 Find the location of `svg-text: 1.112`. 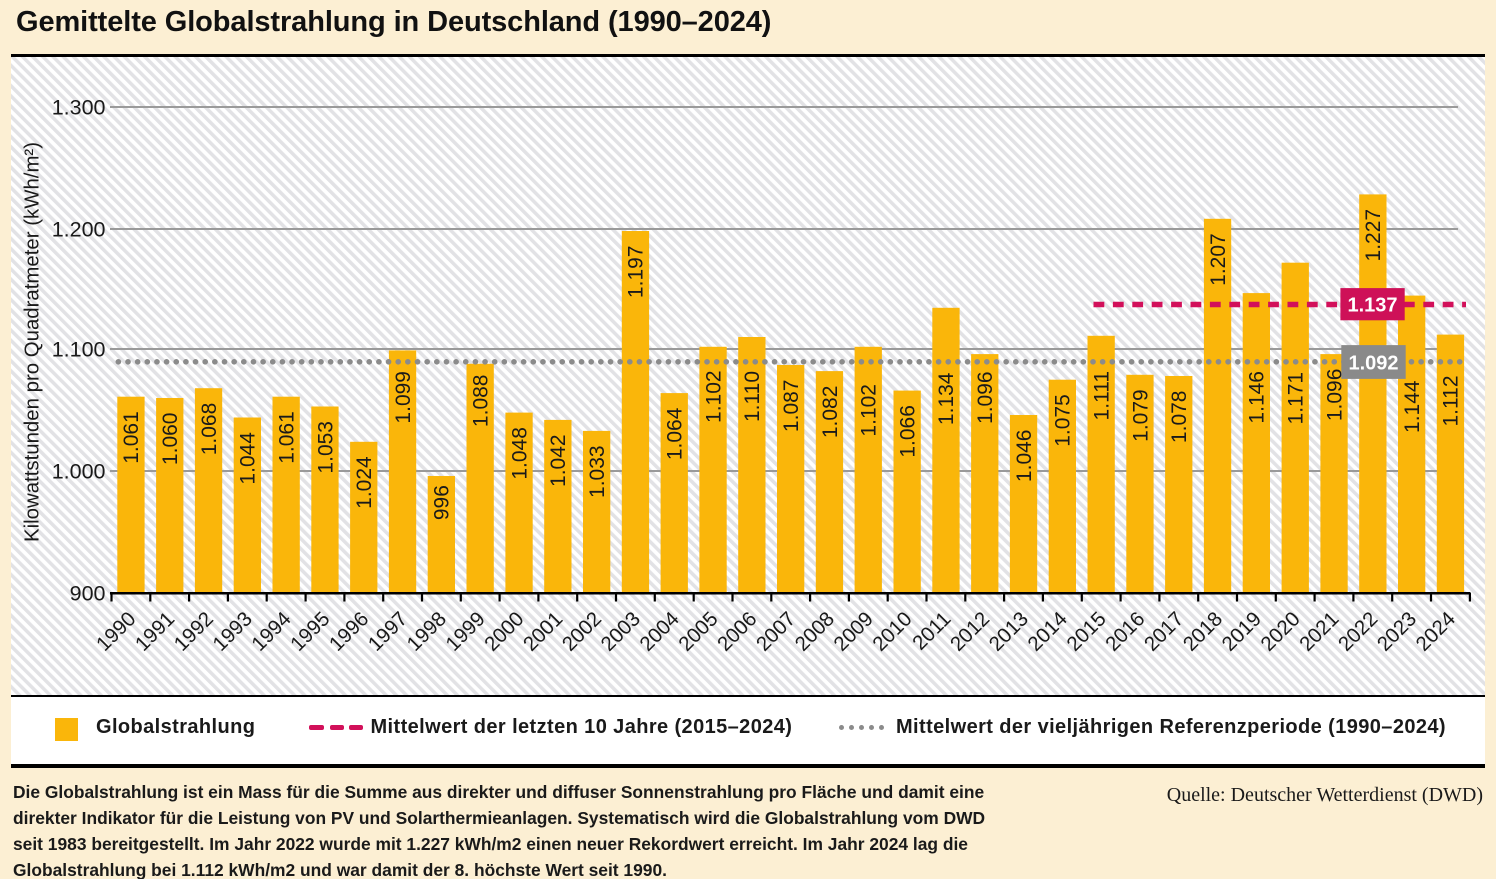

svg-text: 1.112 is located at coordinates (1451, 401).